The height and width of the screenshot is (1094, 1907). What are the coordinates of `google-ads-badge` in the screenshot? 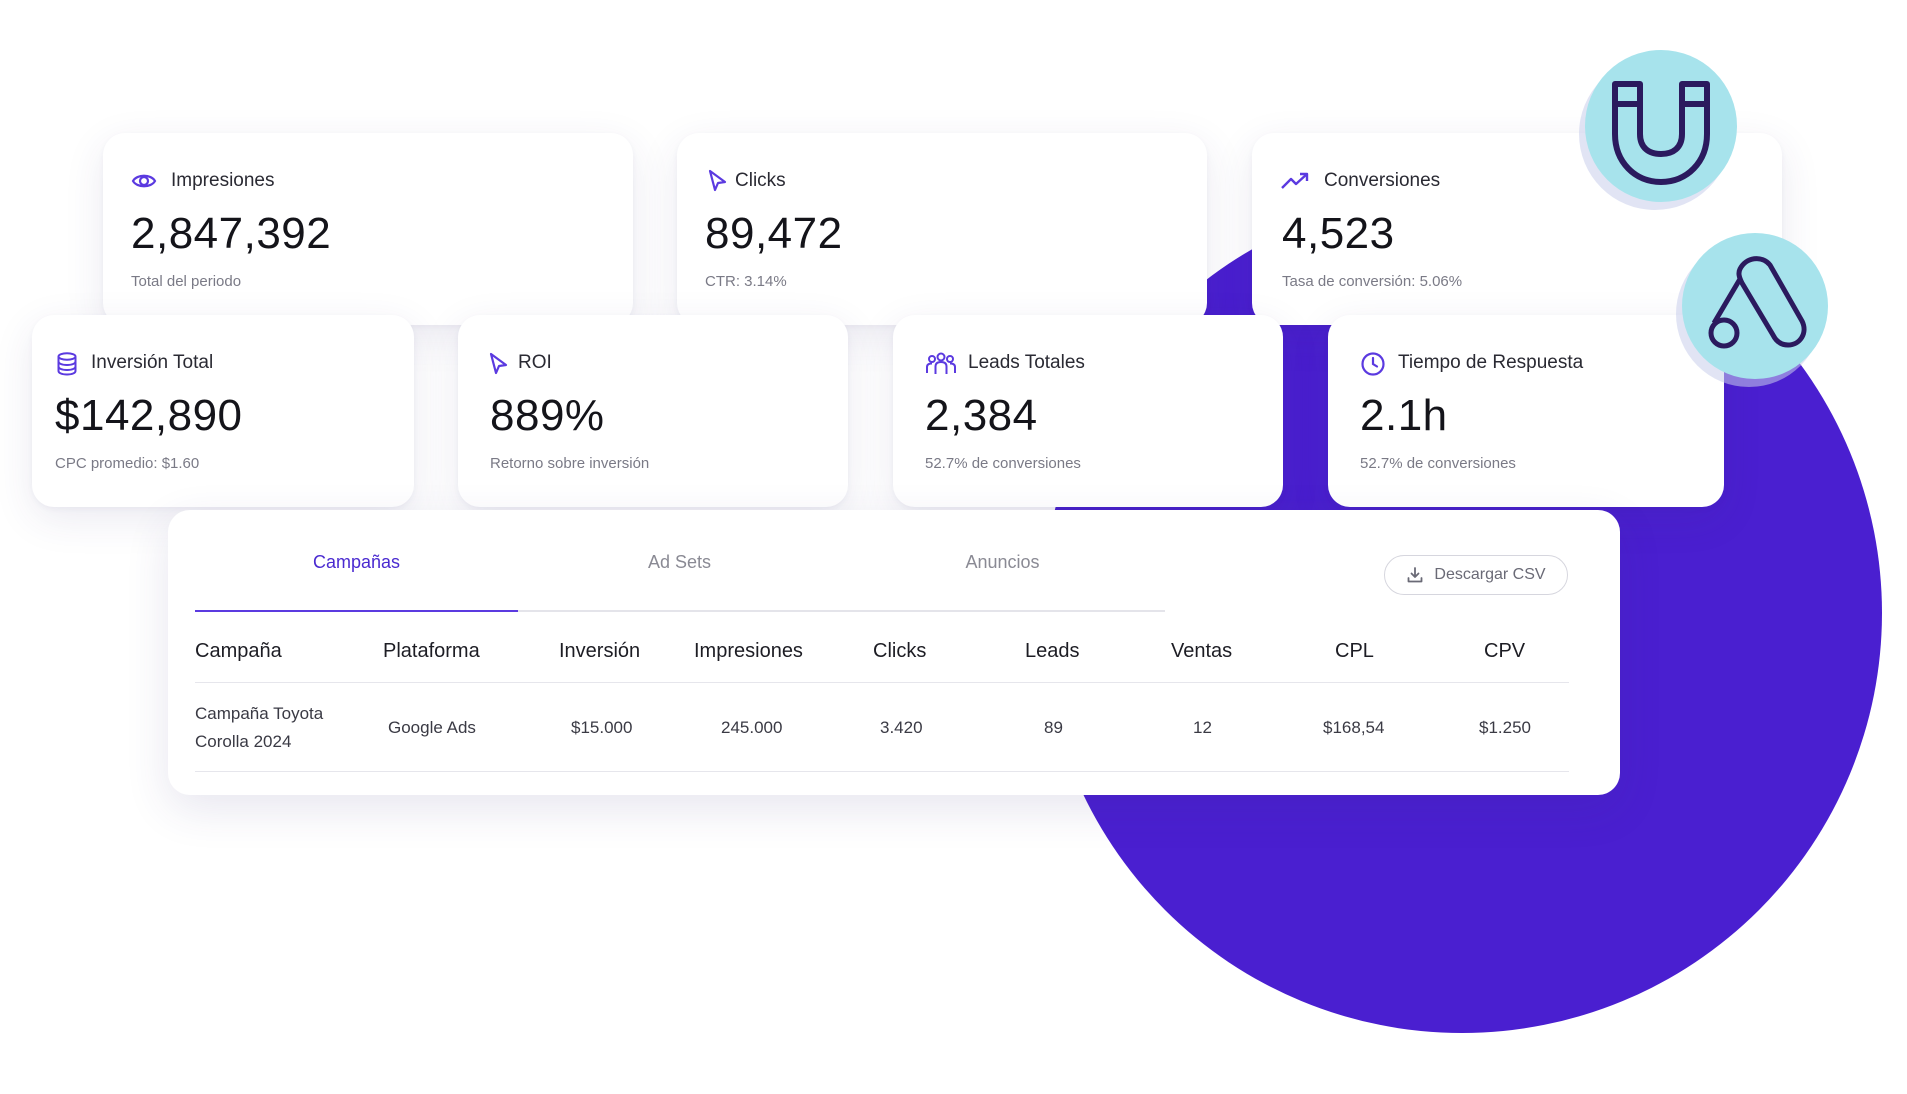 It's located at (1755, 306).